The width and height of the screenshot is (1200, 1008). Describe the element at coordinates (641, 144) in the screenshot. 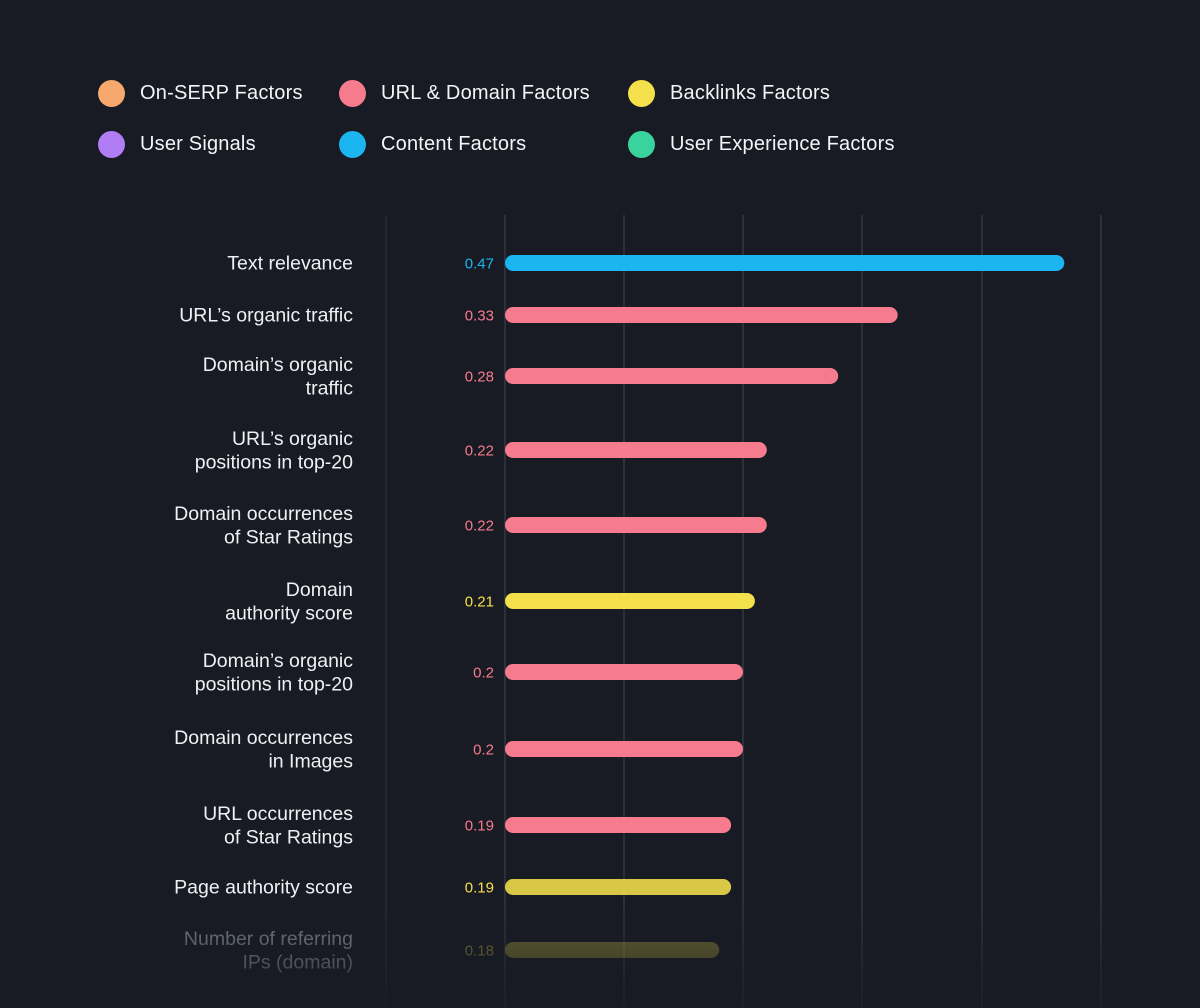

I see `legend-dot-user-experience` at that location.